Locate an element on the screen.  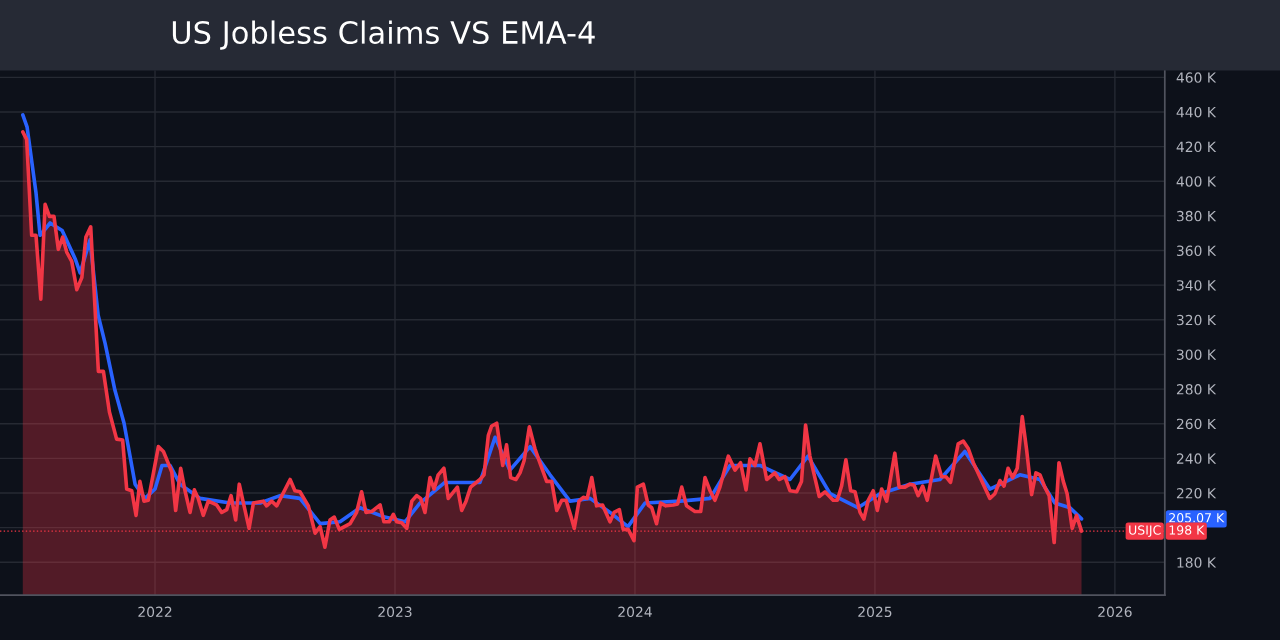
legend-label: USIJC is located at coordinates (1145, 531).